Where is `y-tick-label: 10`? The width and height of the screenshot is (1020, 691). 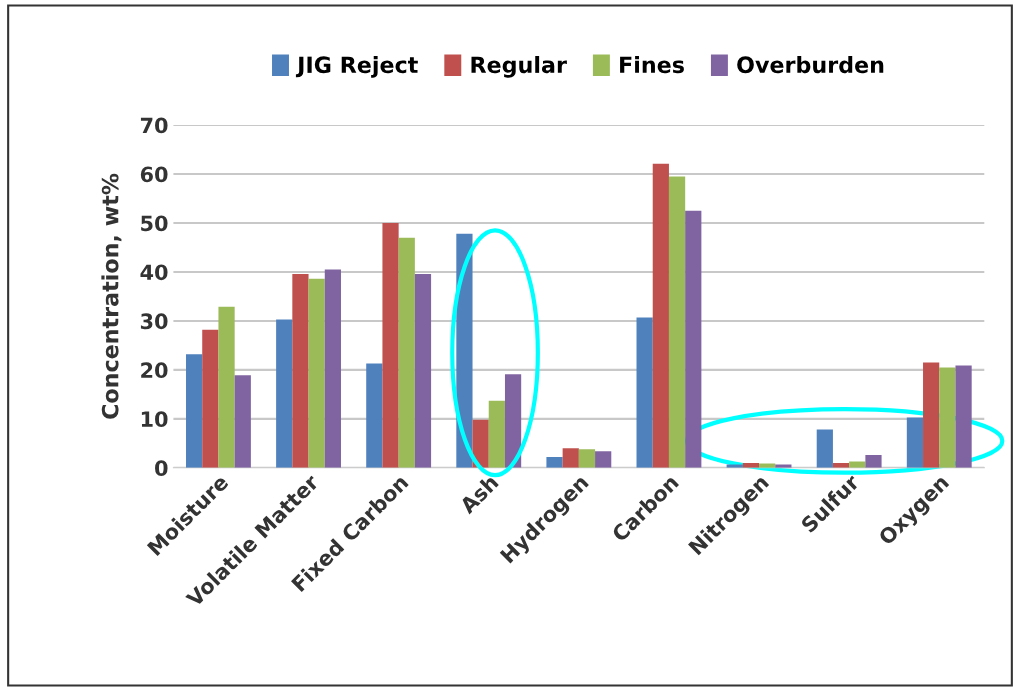 y-tick-label: 10 is located at coordinates (154, 419).